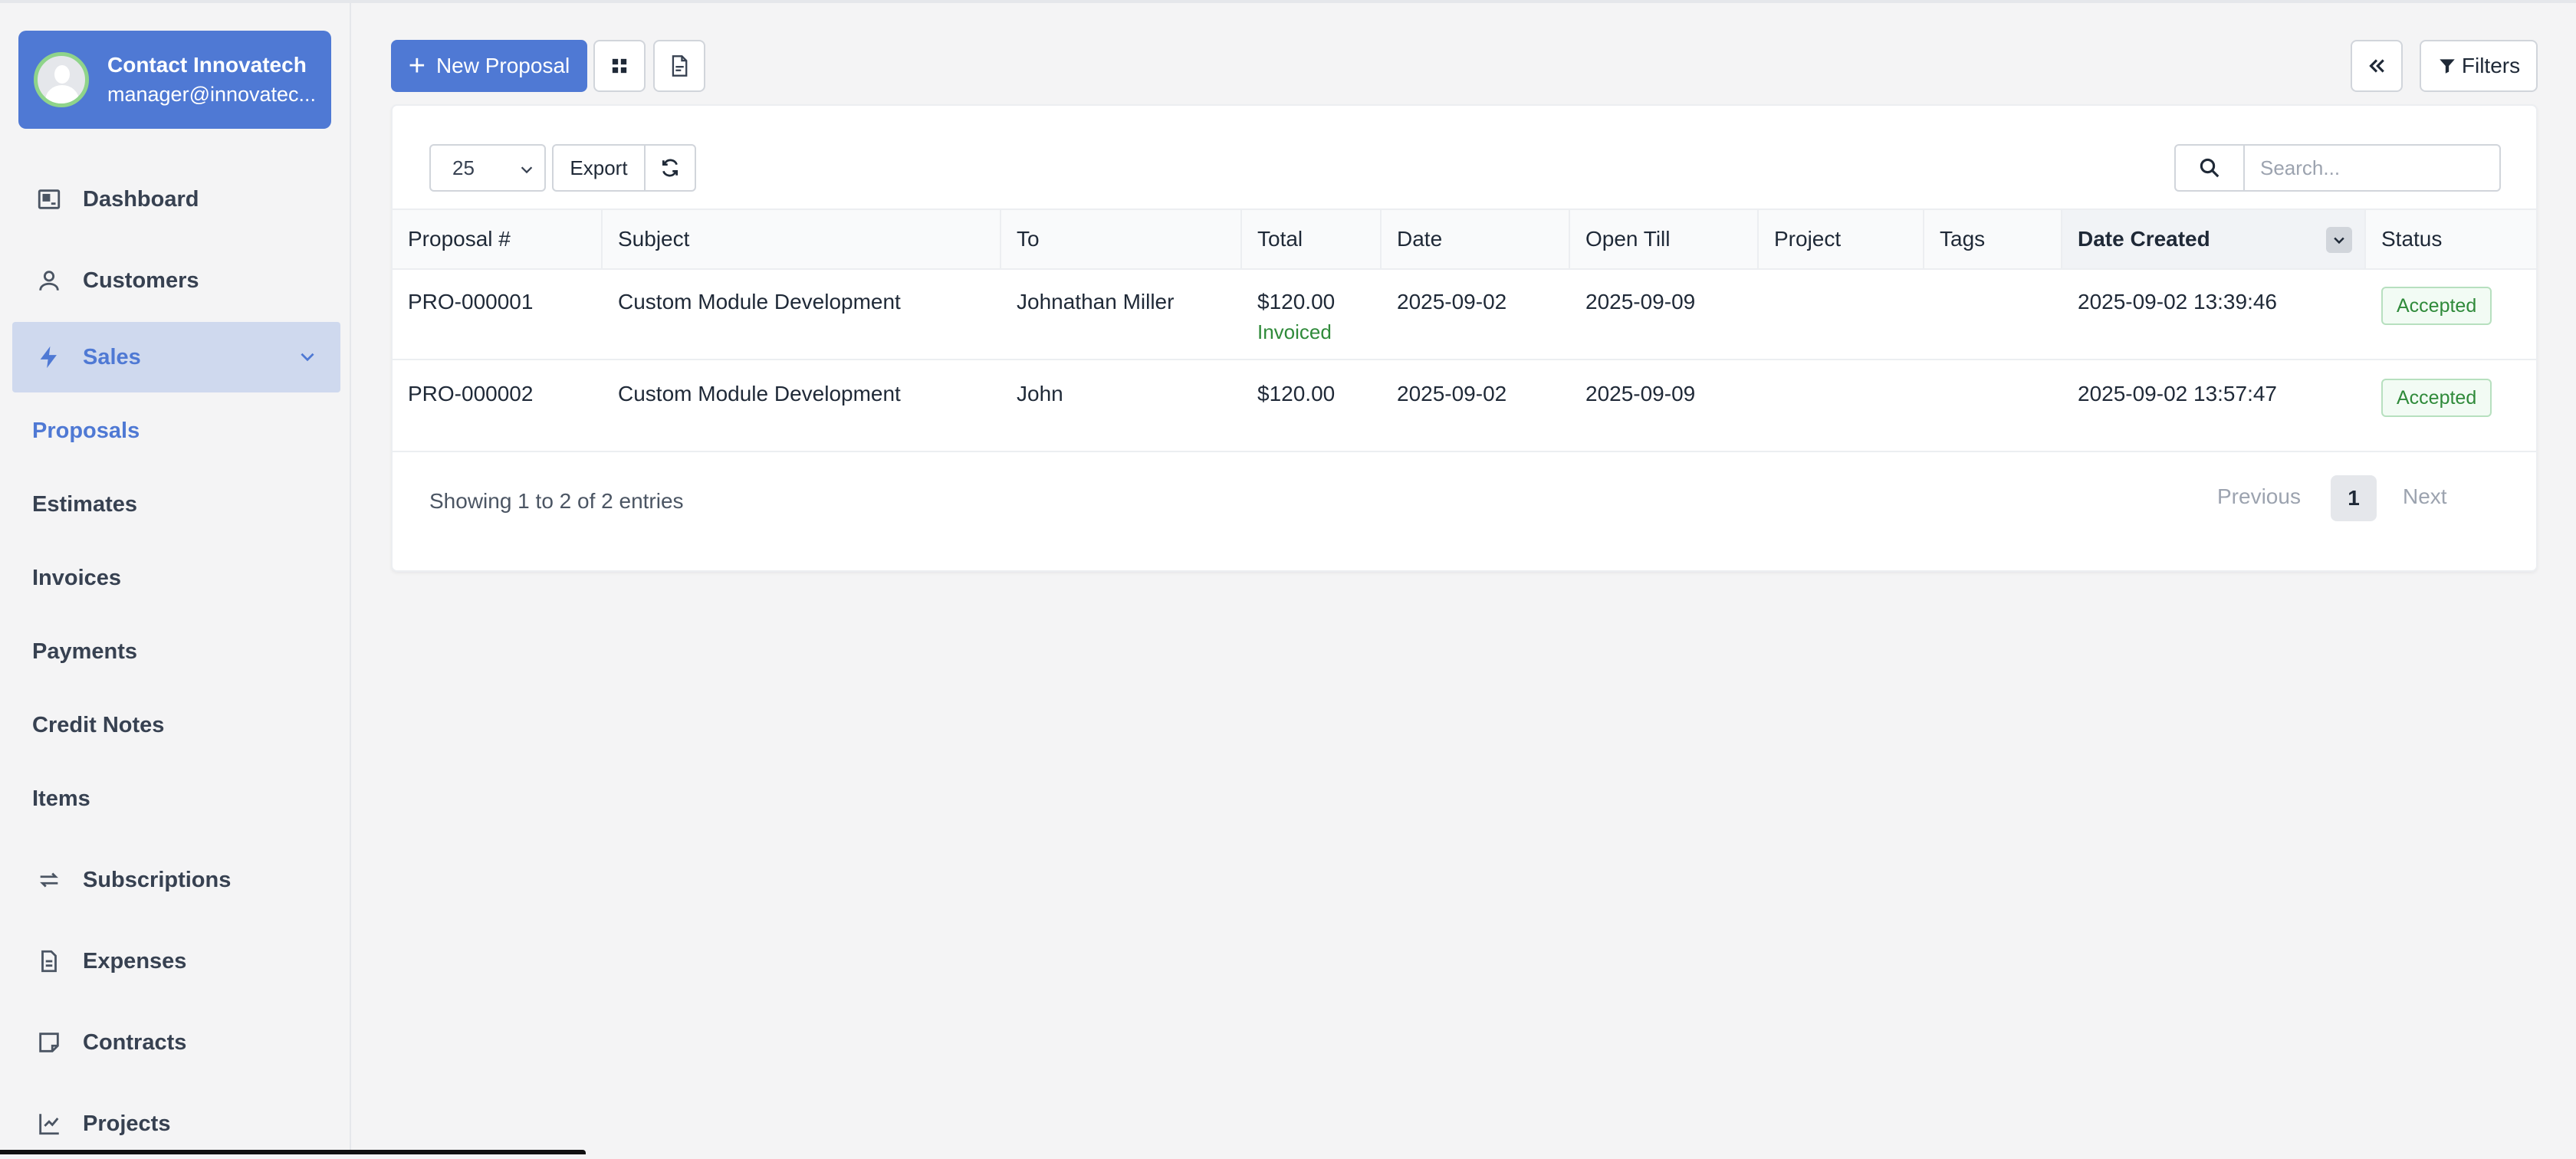 Image resolution: width=2576 pixels, height=1159 pixels. Describe the element at coordinates (86, 431) in the screenshot. I see `sidebar-subitem-proposals: Proposals` at that location.